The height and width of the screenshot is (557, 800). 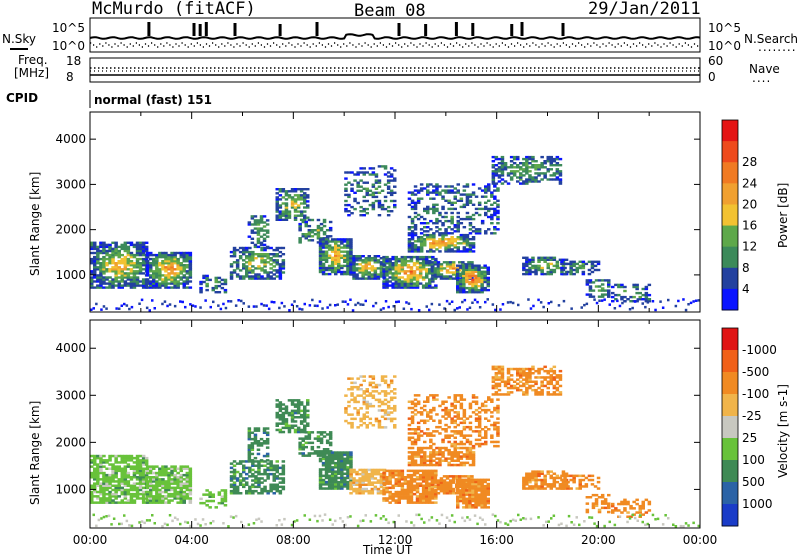 What do you see at coordinates (730, 215) in the screenshot?
I see `power-colorbar-swatch` at bounding box center [730, 215].